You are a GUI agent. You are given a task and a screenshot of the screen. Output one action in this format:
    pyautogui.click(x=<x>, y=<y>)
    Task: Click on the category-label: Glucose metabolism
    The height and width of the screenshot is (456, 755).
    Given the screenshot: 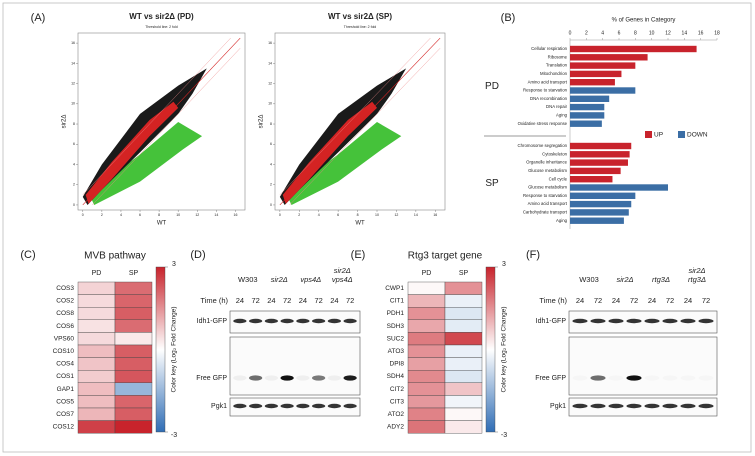 What is the action you would take?
    pyautogui.click(x=547, y=187)
    